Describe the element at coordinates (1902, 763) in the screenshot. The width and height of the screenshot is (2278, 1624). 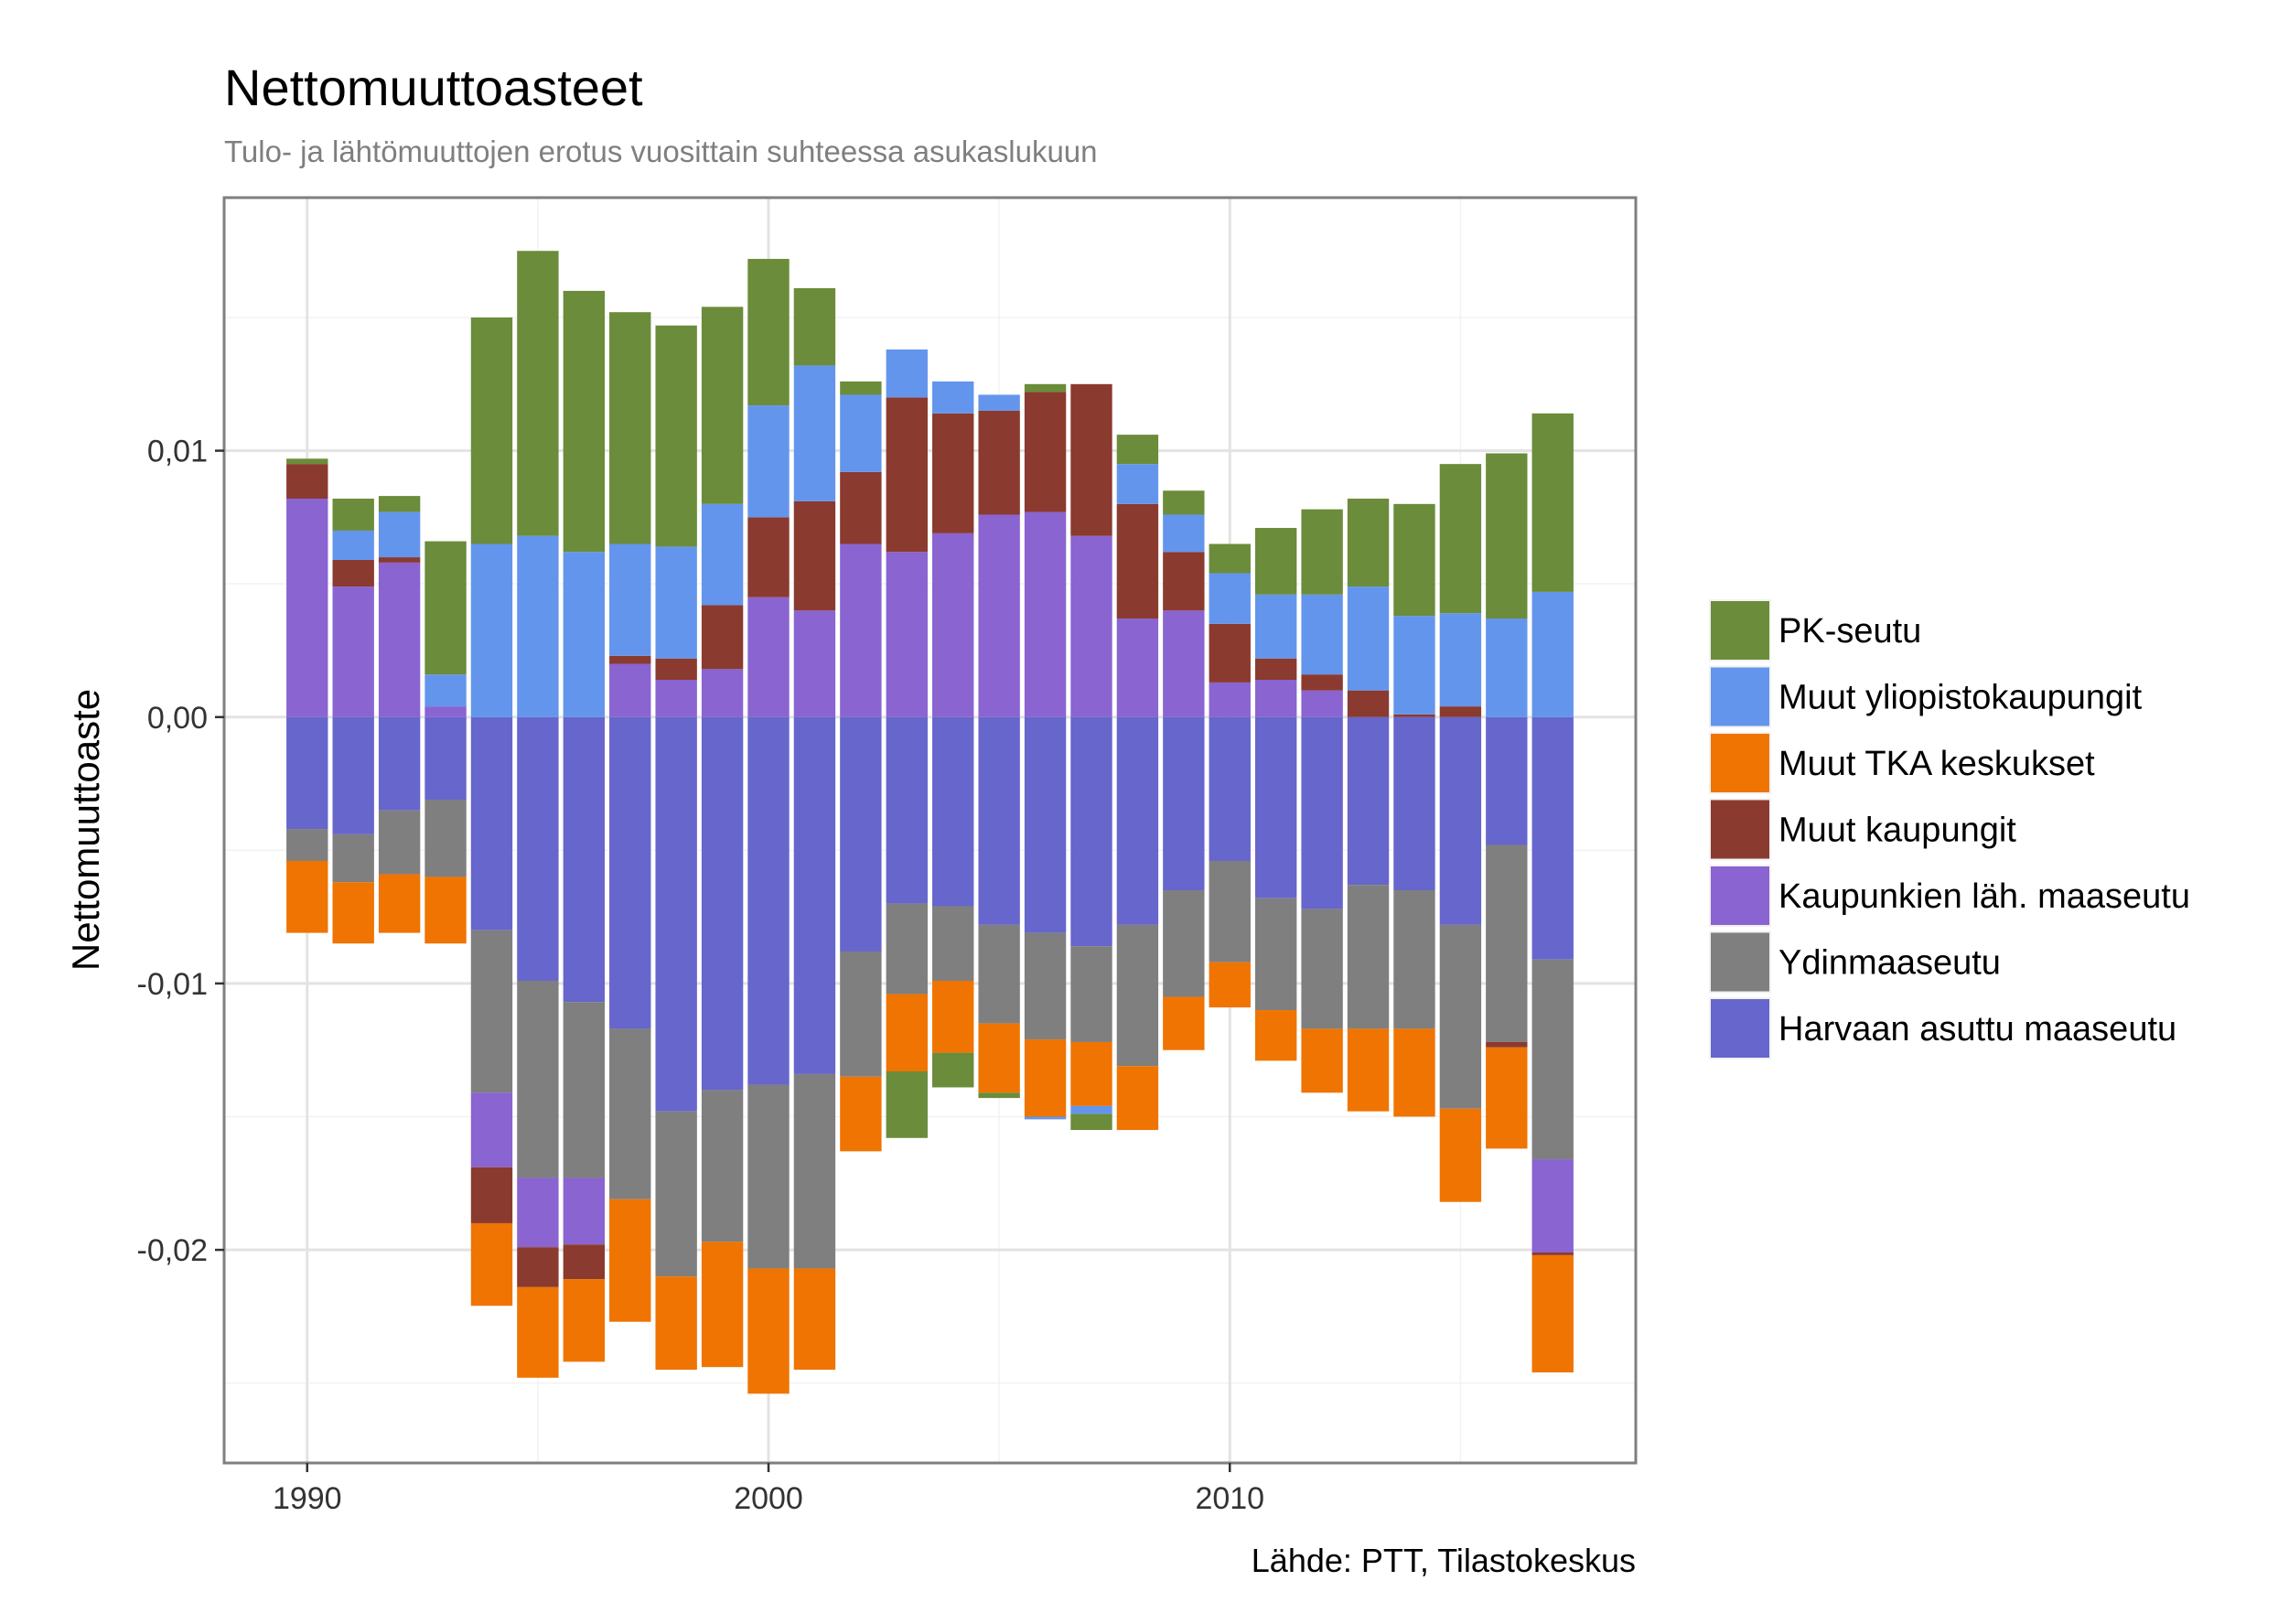
I see `legend-item: Muut TKA keskukset` at that location.